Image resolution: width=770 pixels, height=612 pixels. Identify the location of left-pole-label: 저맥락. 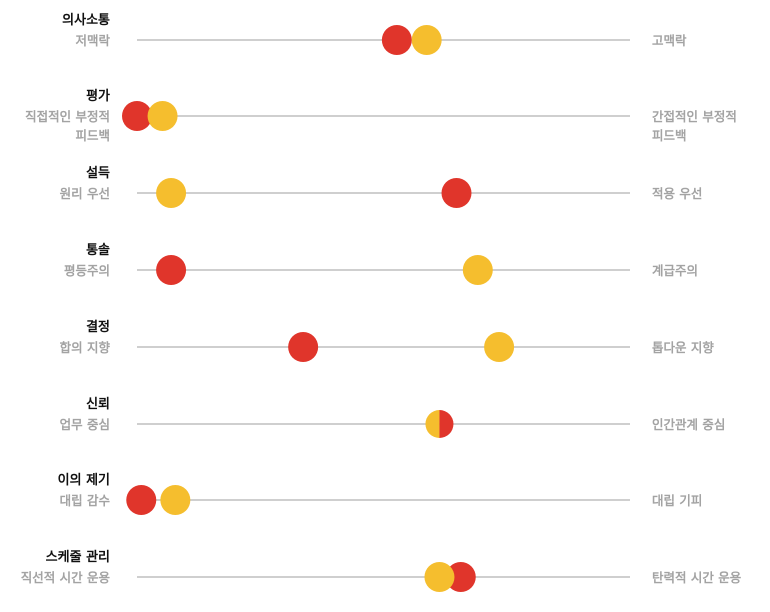
(92, 40).